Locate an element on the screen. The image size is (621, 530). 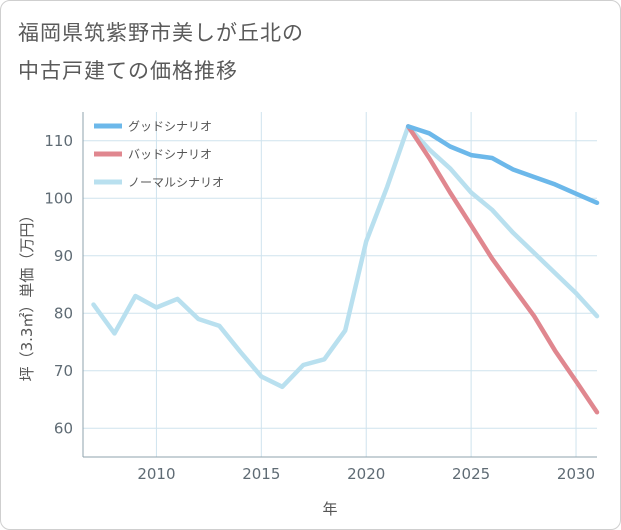
chart-title-line-1: 福岡県筑紫野市美しが丘北の is located at coordinates (161, 33).